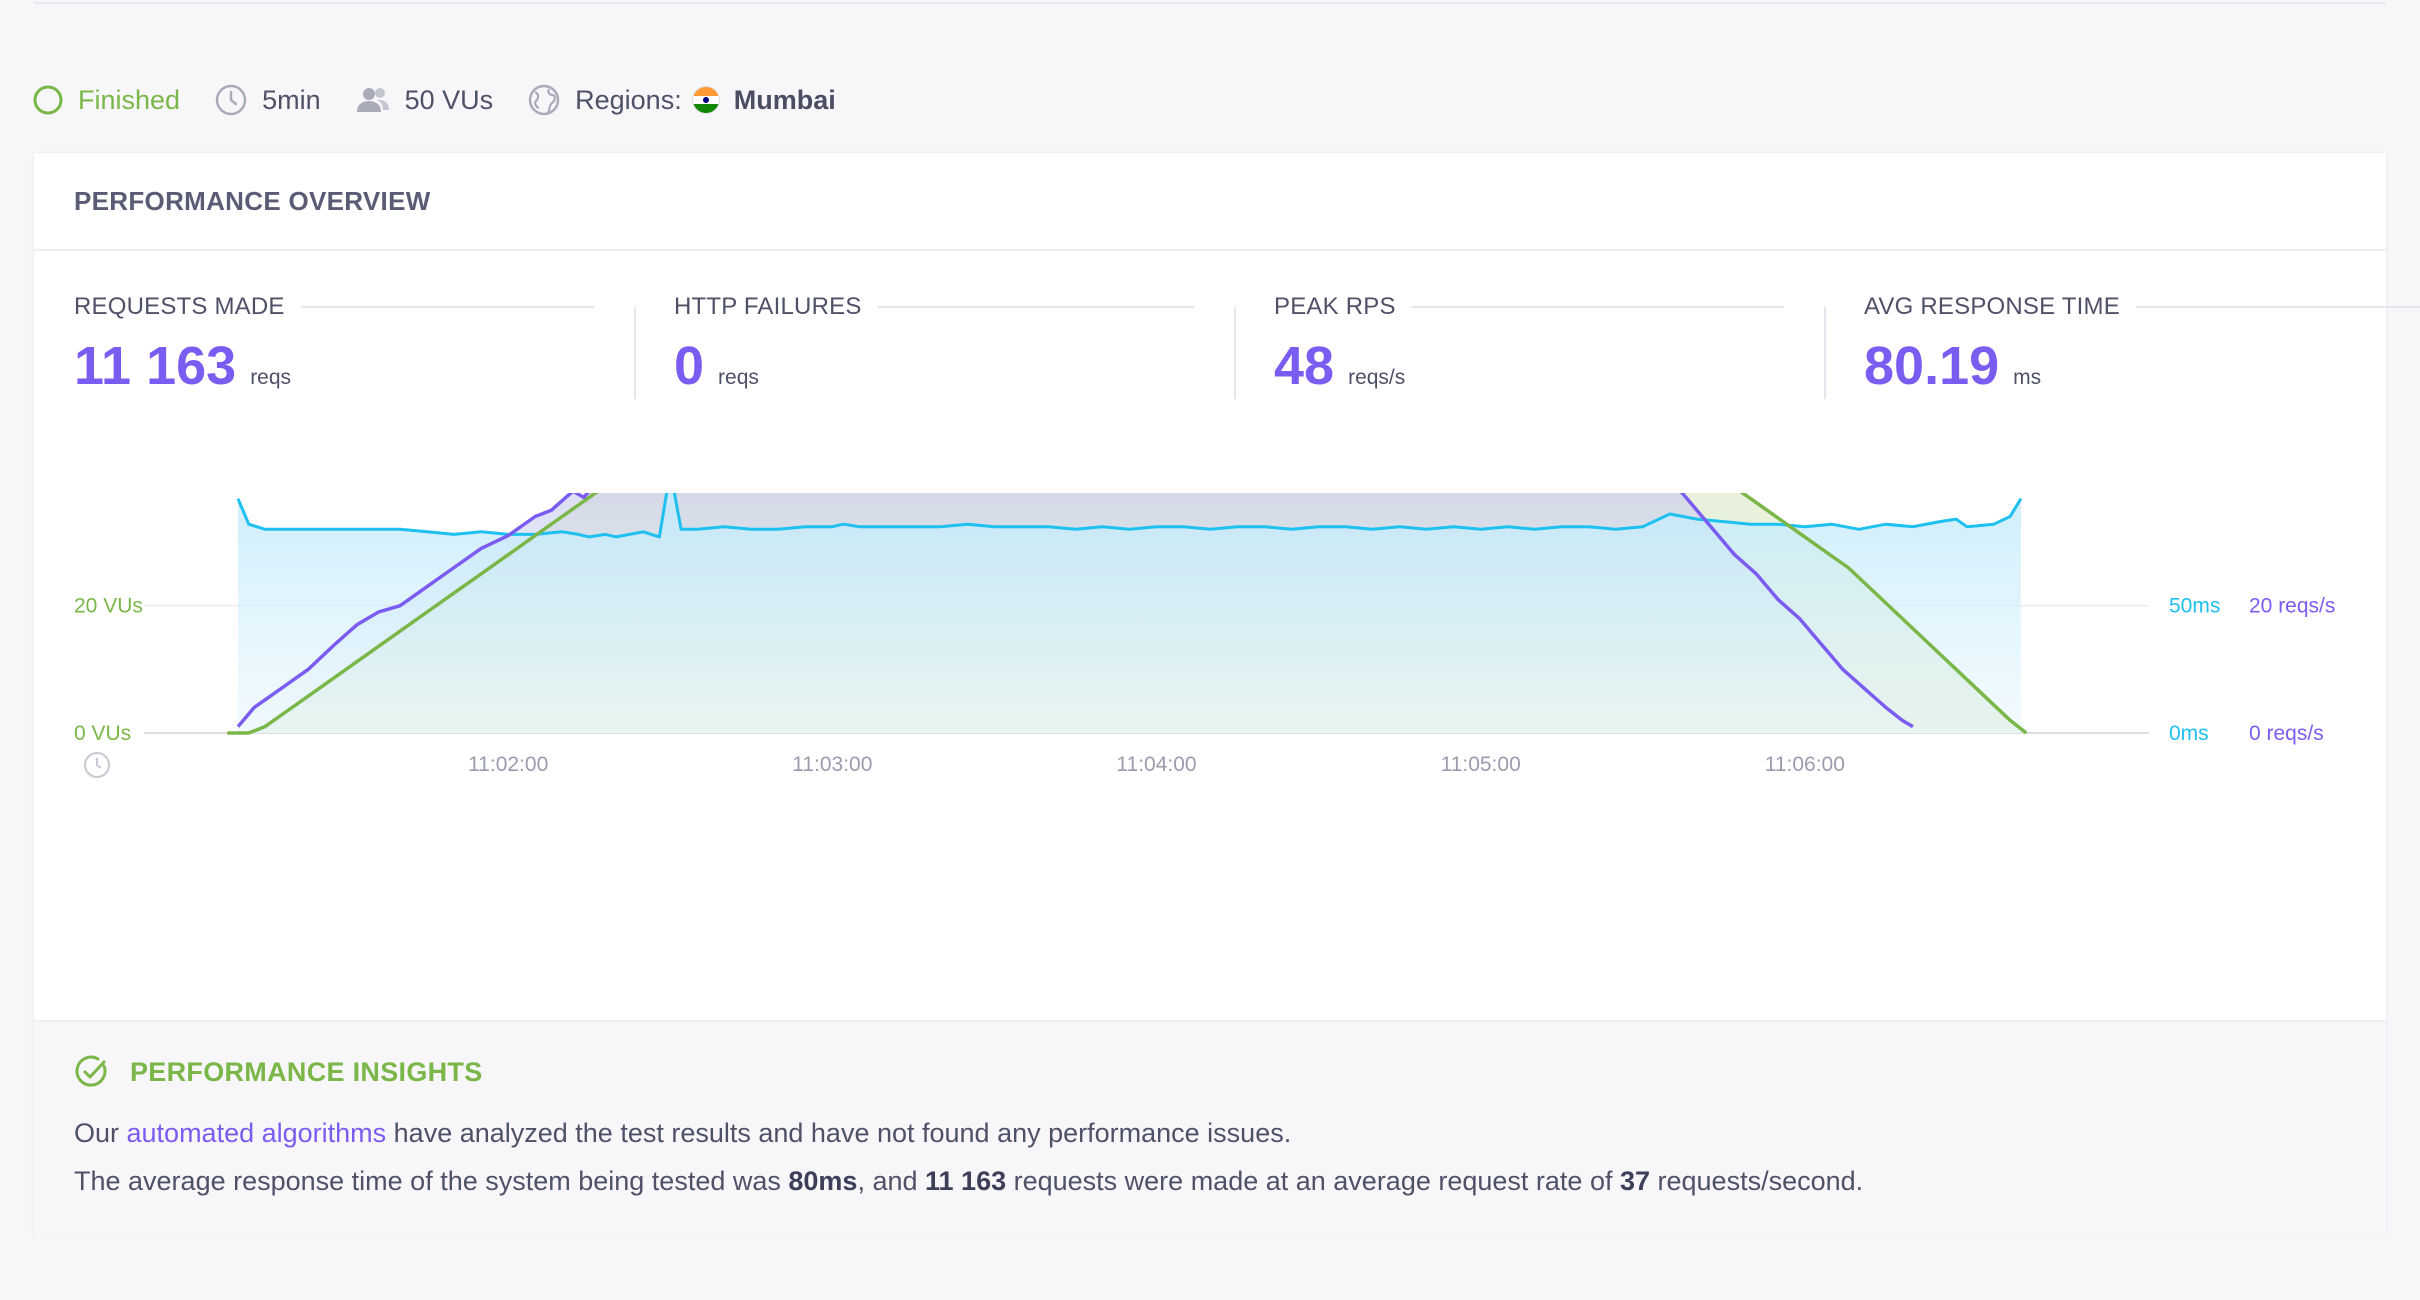  I want to click on card-header: PERFORMANCE OVERVIEW, so click(1210, 202).